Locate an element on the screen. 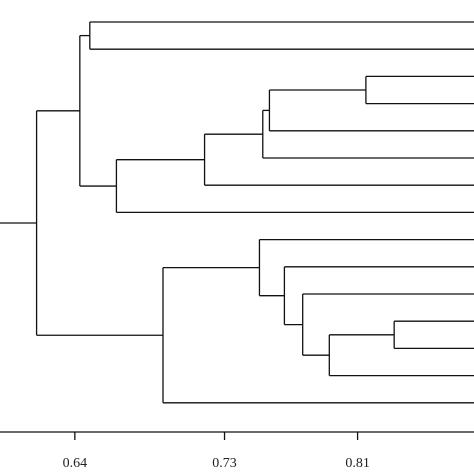 Image resolution: width=474 pixels, height=474 pixels. x-tick-label: 0.64 is located at coordinates (75, 463).